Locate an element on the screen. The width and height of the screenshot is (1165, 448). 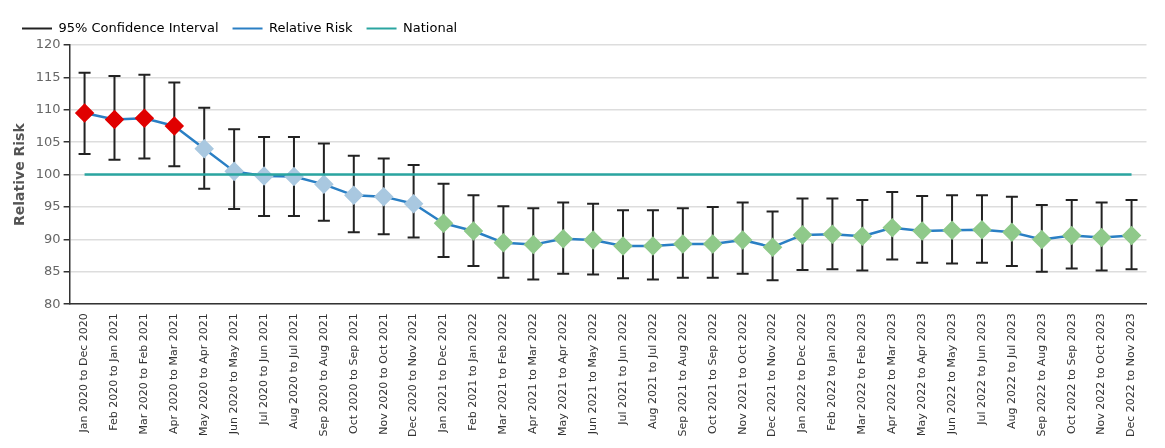
x-tick-label: Aug 2021 to Jul 2022 is located at coordinates (652, 371).